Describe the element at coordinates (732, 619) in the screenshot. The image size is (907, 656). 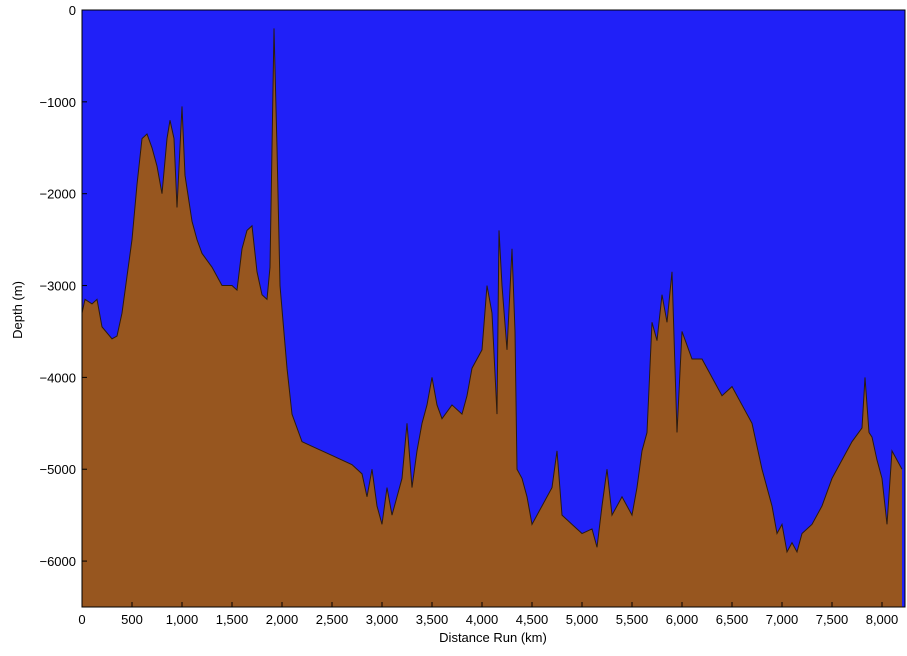
I see `x-tick-label: 6,500` at that location.